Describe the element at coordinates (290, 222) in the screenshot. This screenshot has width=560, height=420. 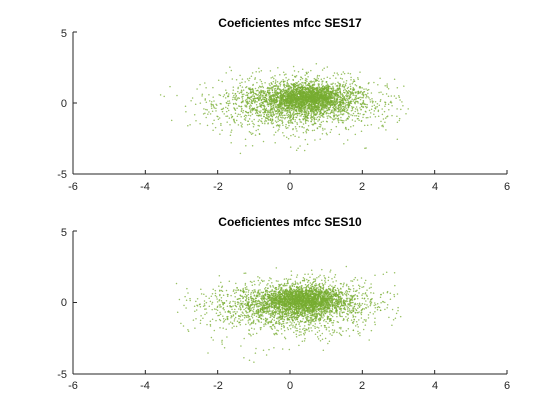
I see `chart-title: Coeficientes mfcc SES10` at that location.